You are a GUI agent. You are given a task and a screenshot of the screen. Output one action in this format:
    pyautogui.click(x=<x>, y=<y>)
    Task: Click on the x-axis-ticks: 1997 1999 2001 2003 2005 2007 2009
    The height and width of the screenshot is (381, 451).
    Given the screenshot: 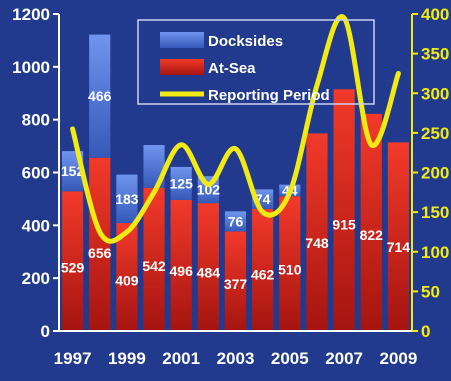 What is the action you would take?
    pyautogui.click(x=236, y=358)
    